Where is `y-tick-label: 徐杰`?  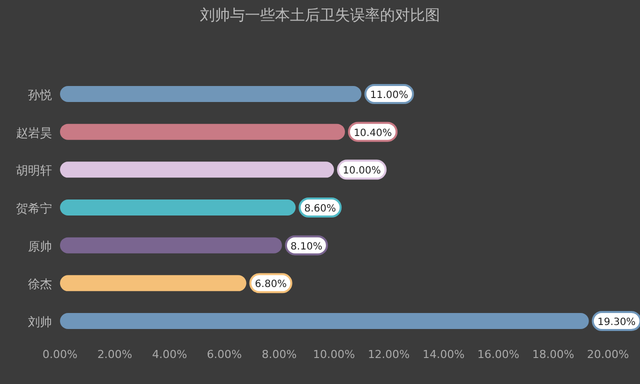 y-tick-label: 徐杰 is located at coordinates (40, 284).